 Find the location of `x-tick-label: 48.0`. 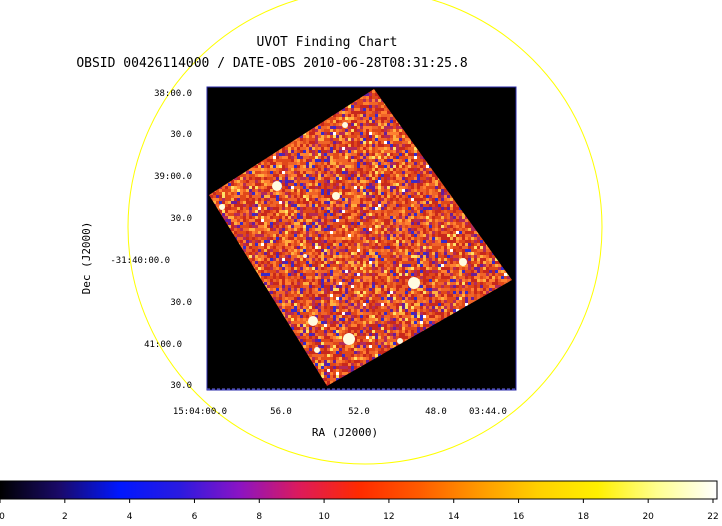

x-tick-label: 48.0 is located at coordinates (436, 412).